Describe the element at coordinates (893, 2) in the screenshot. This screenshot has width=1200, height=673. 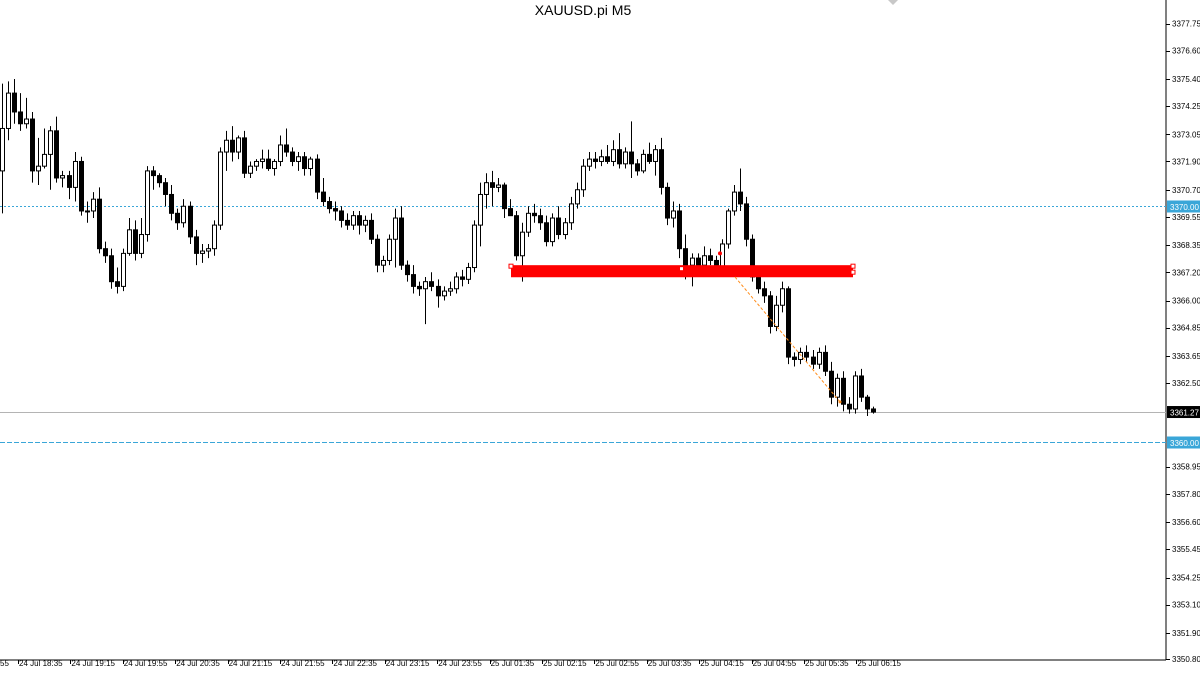
I see `shift-marker-icon` at that location.